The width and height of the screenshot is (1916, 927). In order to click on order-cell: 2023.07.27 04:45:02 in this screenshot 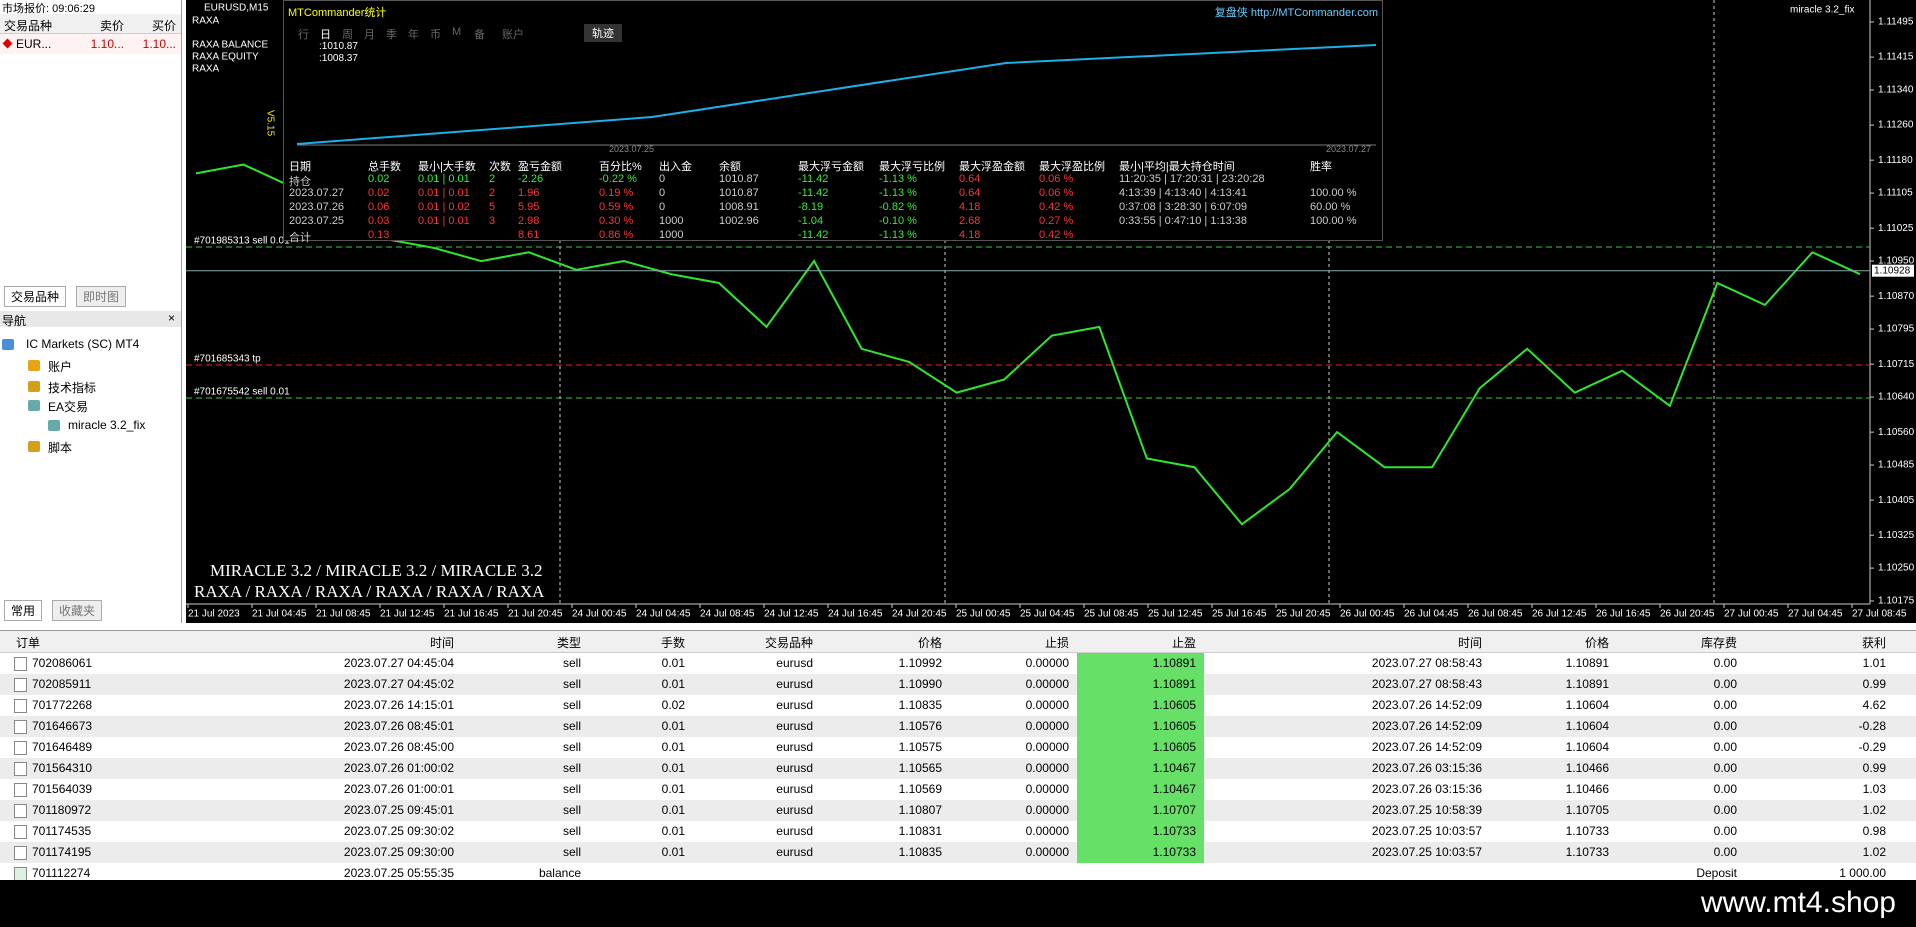, I will do `click(398, 684)`.